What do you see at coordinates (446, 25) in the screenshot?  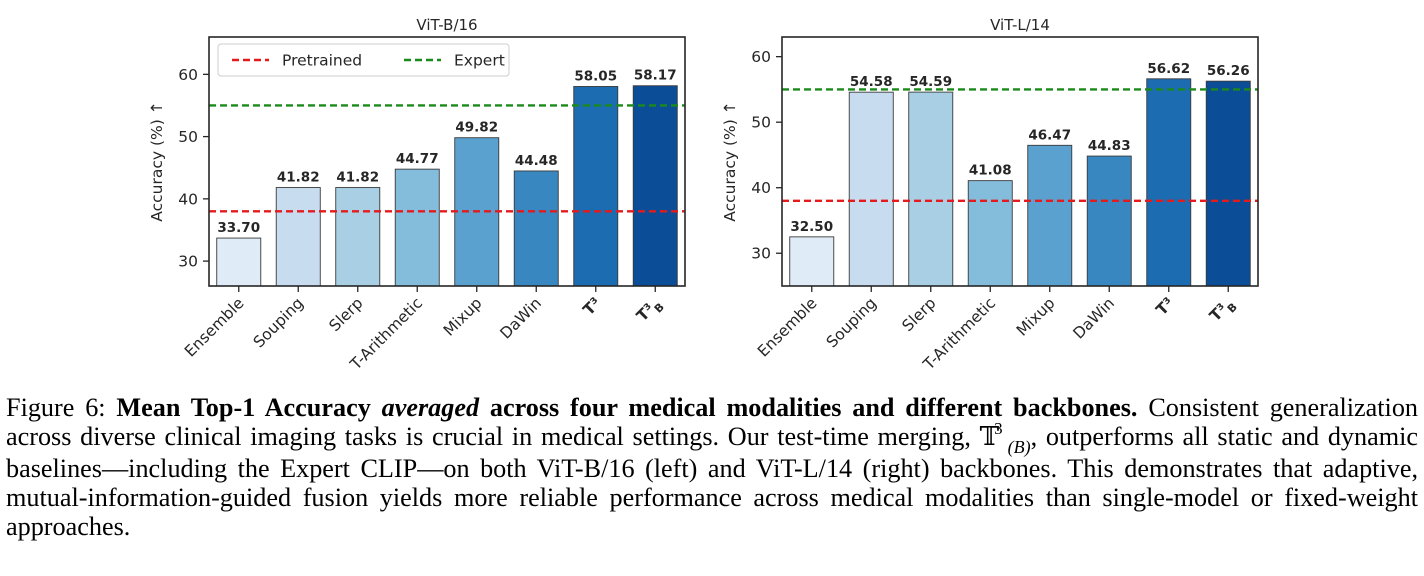 I see `chart-title: ViT-B/16` at bounding box center [446, 25].